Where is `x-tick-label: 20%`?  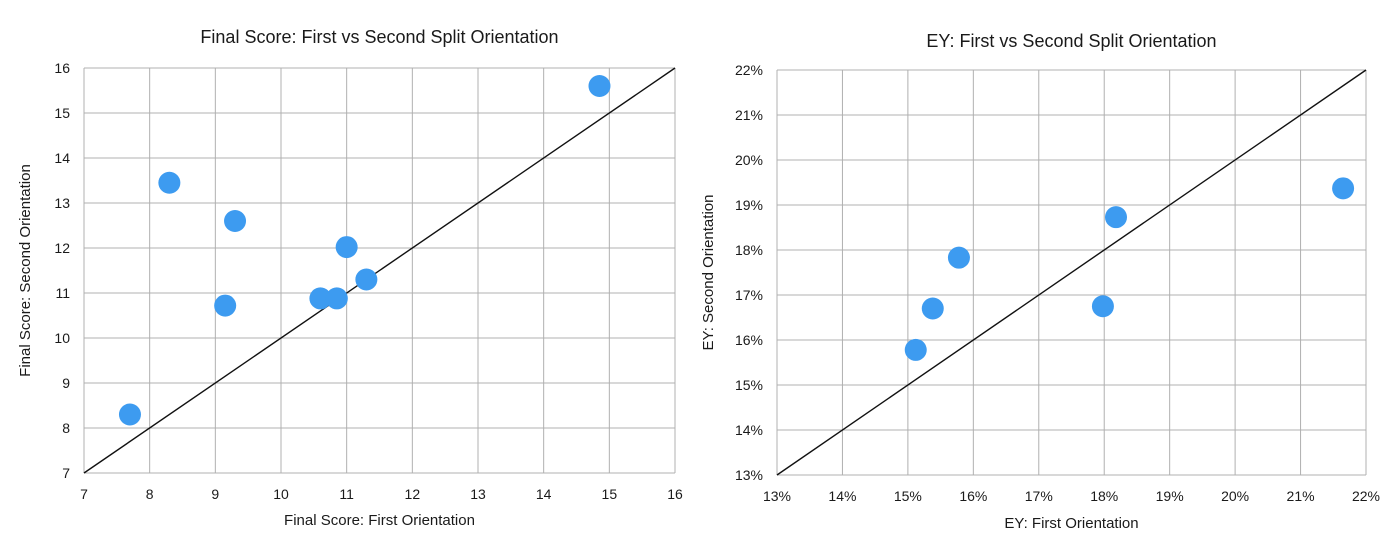
x-tick-label: 20% is located at coordinates (1235, 496).